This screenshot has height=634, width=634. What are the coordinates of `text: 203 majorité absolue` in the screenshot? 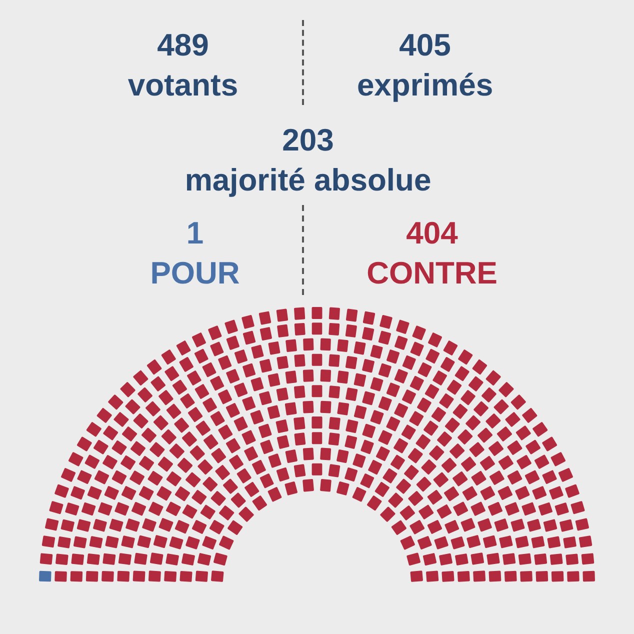 It's located at (308, 160).